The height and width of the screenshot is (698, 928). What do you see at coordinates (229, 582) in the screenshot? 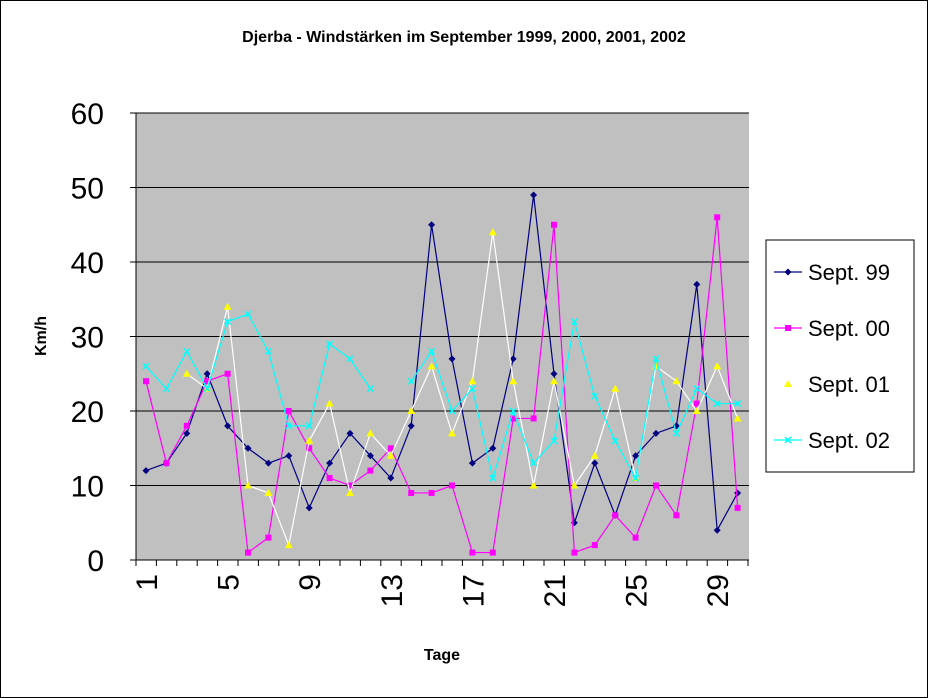
I see `x-tick-label: 5` at bounding box center [229, 582].